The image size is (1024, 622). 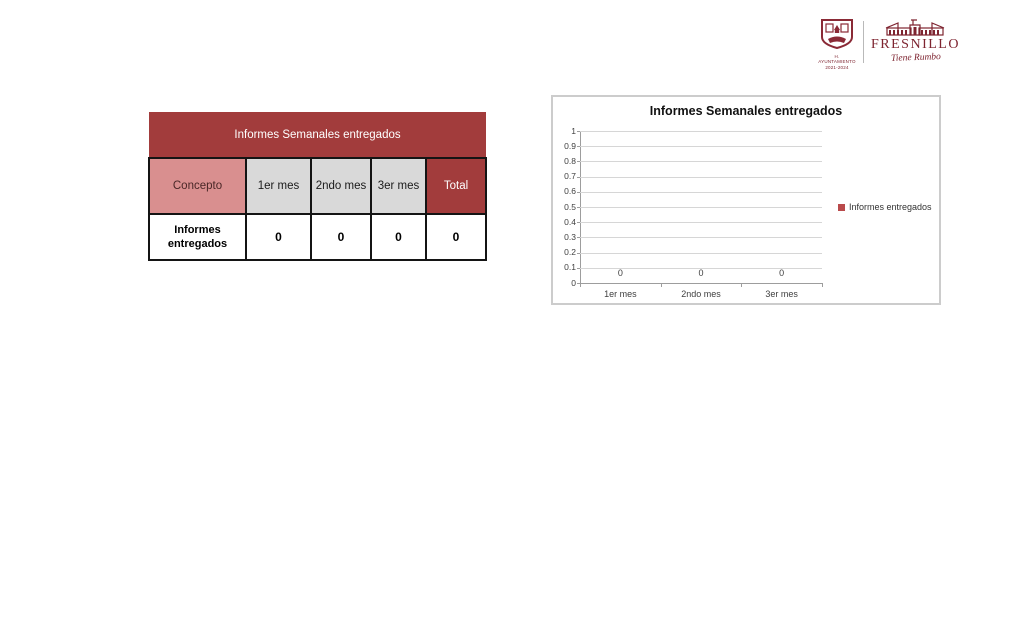 I want to click on y-axis-label: 0.8, so click(x=570, y=160).